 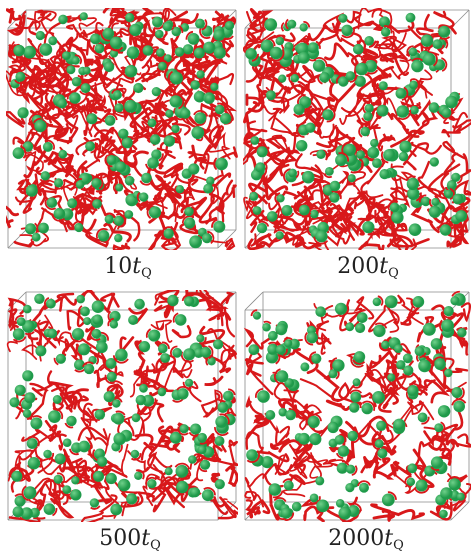 What do you see at coordinates (356, 538) in the screenshot?
I see `caption-value: 2000` at bounding box center [356, 538].